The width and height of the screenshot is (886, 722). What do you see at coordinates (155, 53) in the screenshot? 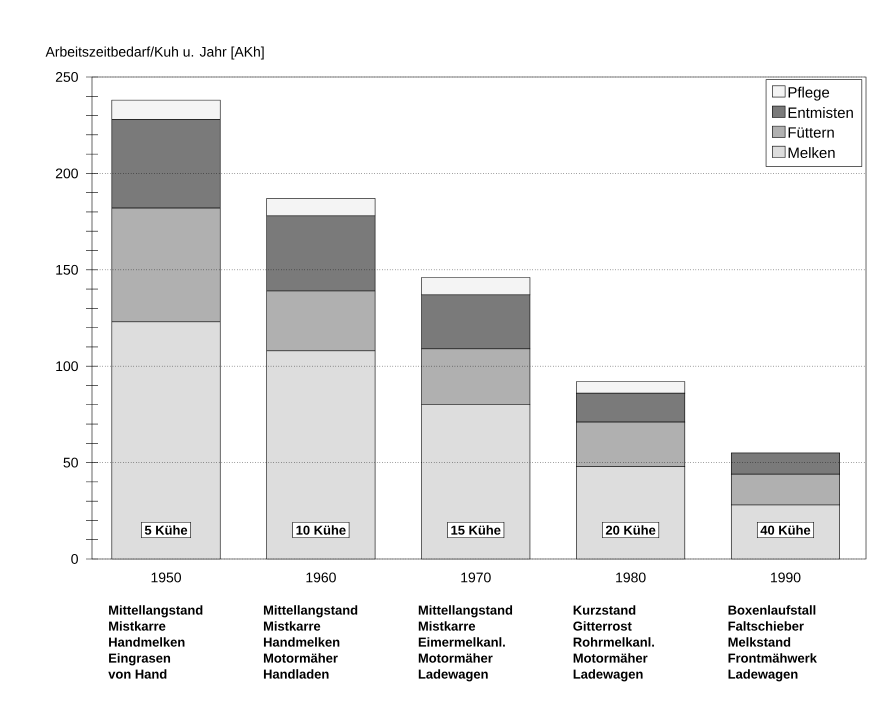
I see `y-axis-title: Arbeitszeitbedarf/Kuh u. Jahr [AKh]` at bounding box center [155, 53].